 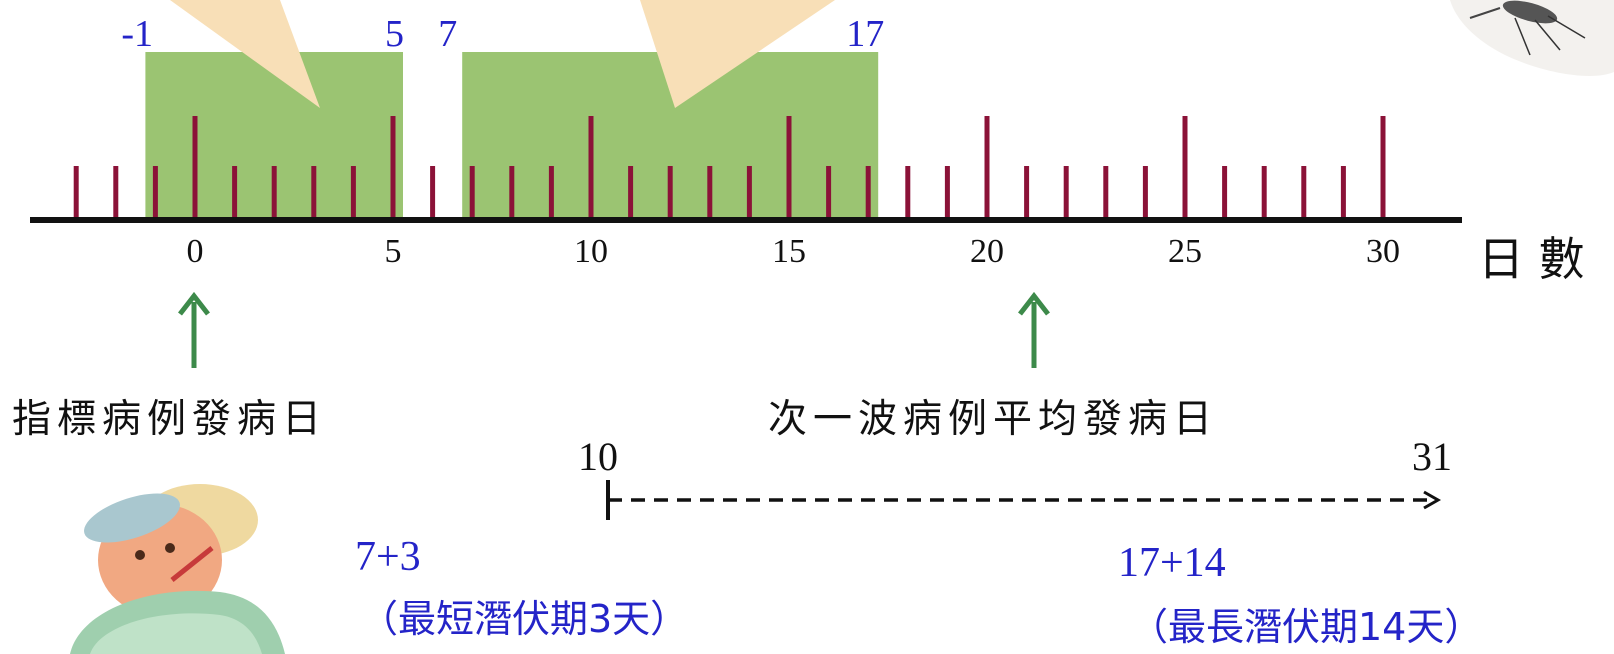 I want to click on window-end-label: 17, so click(x=865, y=34).